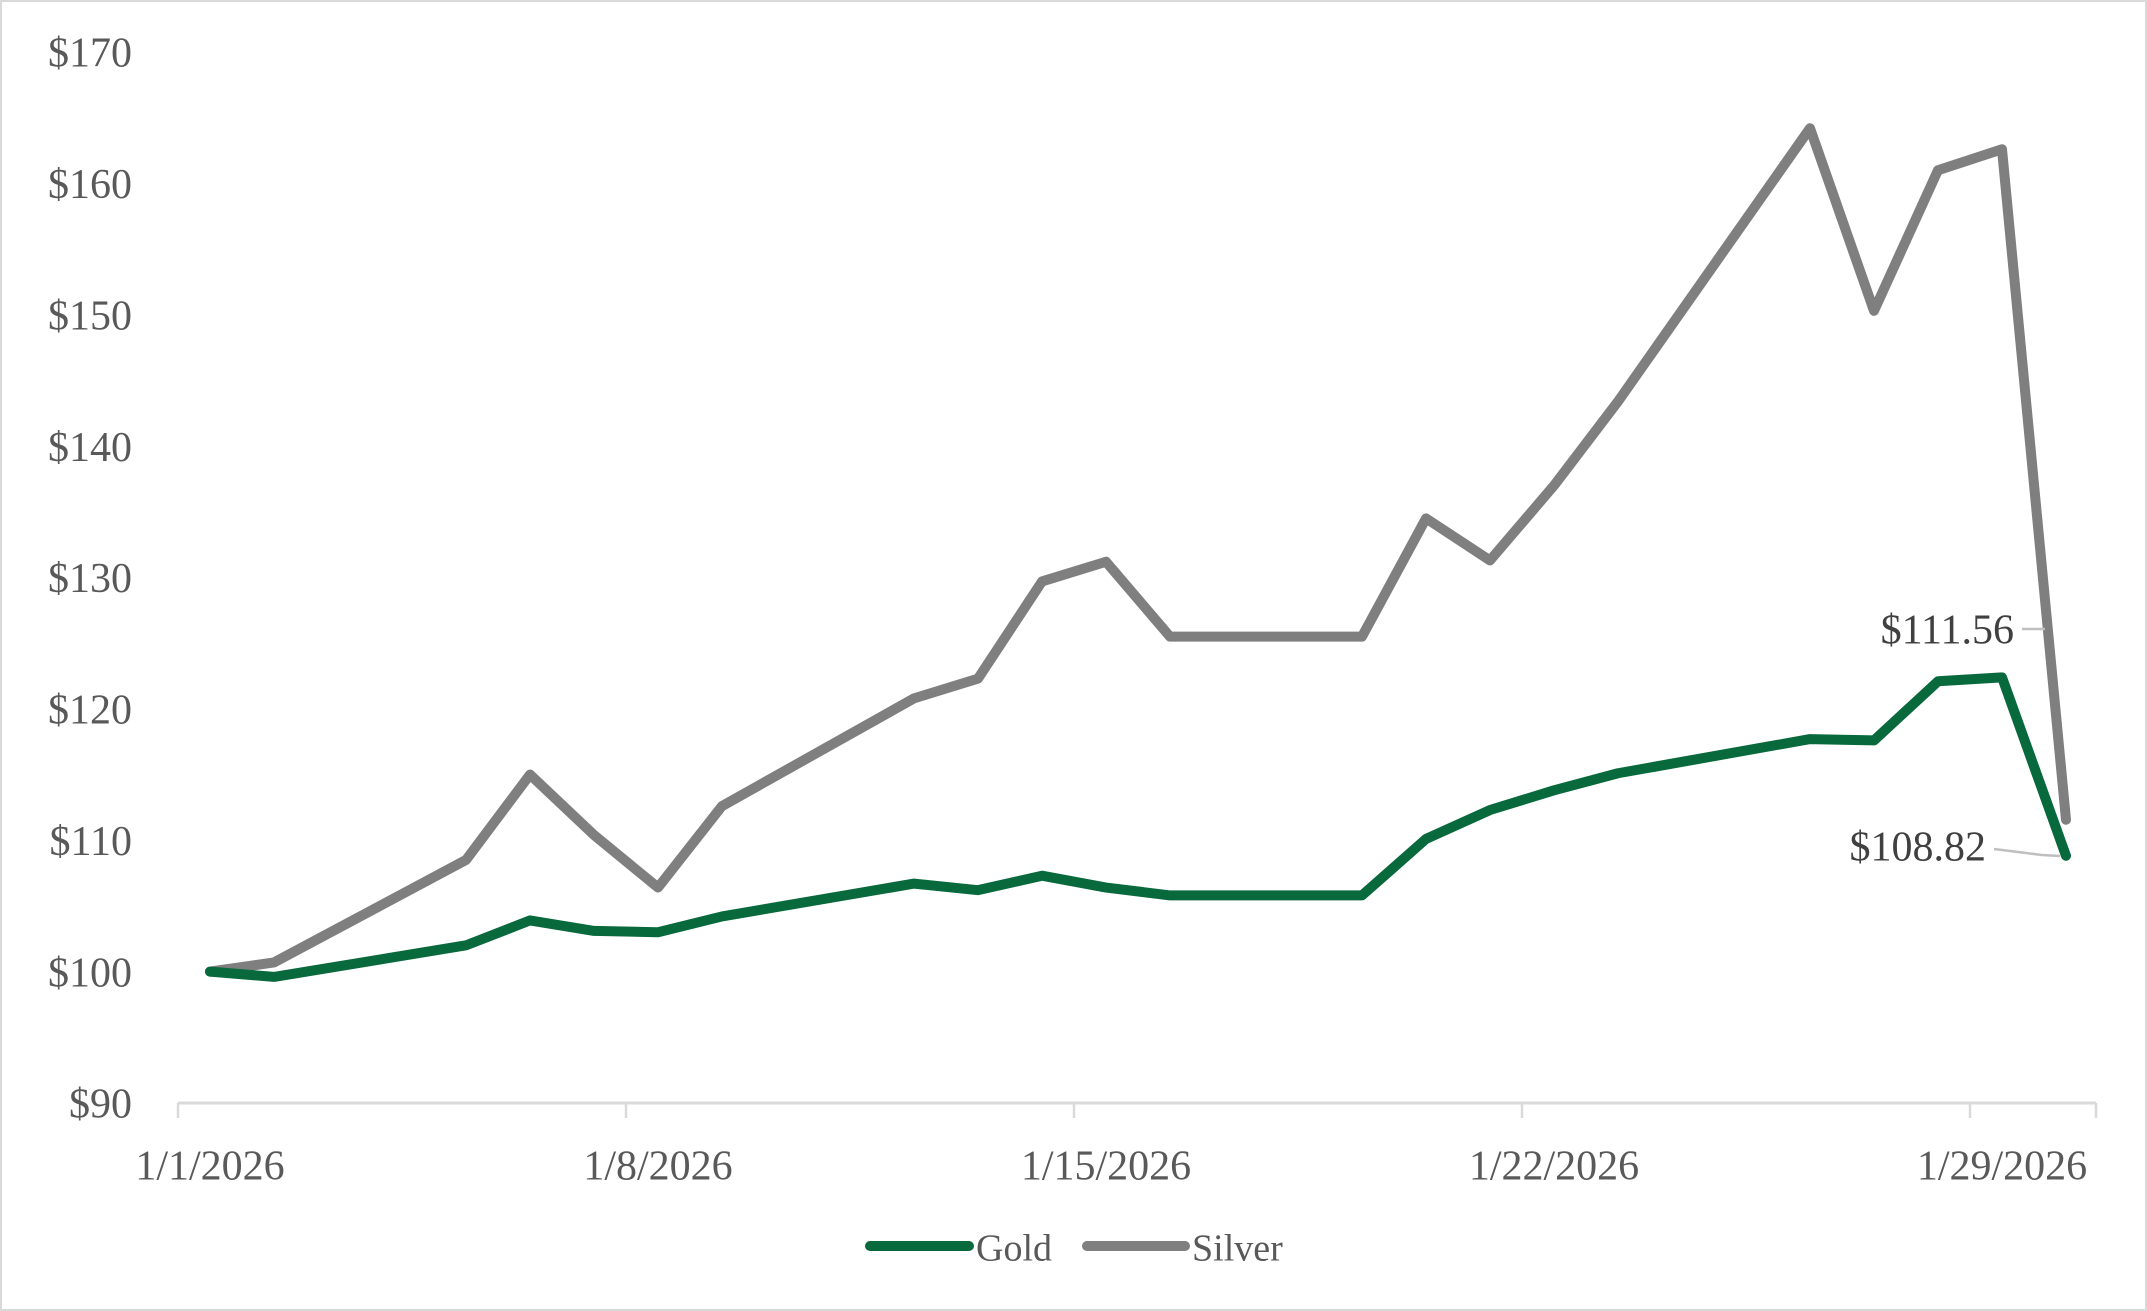 The height and width of the screenshot is (1311, 2147). I want to click on x-axis-label: 1/22/2026, so click(1554, 1167).